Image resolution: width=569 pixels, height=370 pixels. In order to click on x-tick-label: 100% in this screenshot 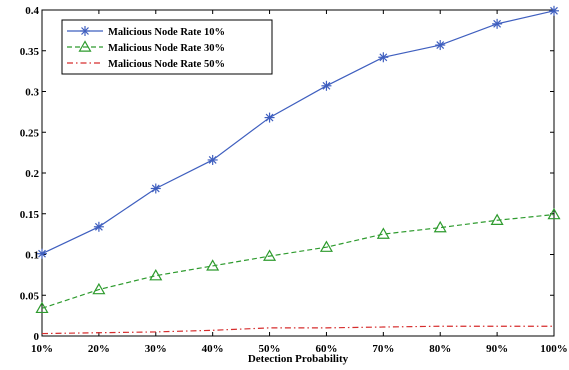, I will do `click(554, 349)`.